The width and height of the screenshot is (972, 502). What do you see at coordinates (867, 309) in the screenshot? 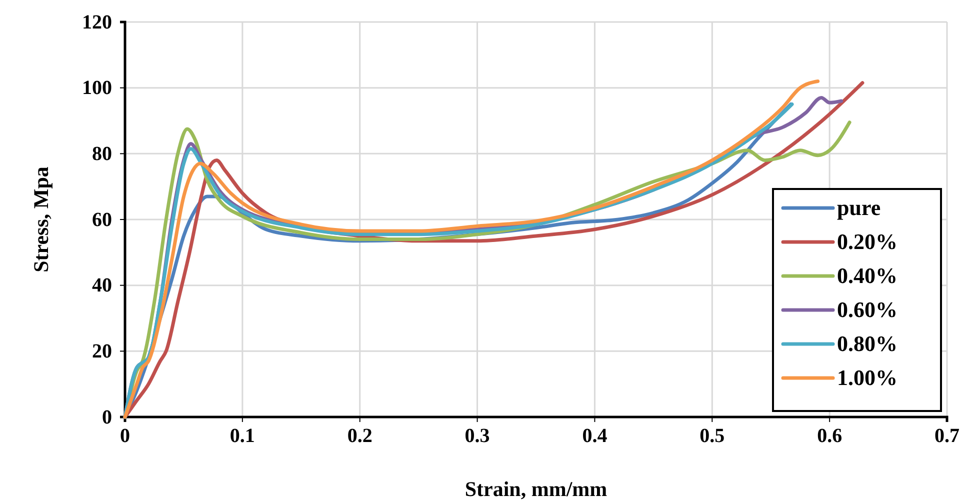
I see `legend-label: 0.60%` at bounding box center [867, 309].